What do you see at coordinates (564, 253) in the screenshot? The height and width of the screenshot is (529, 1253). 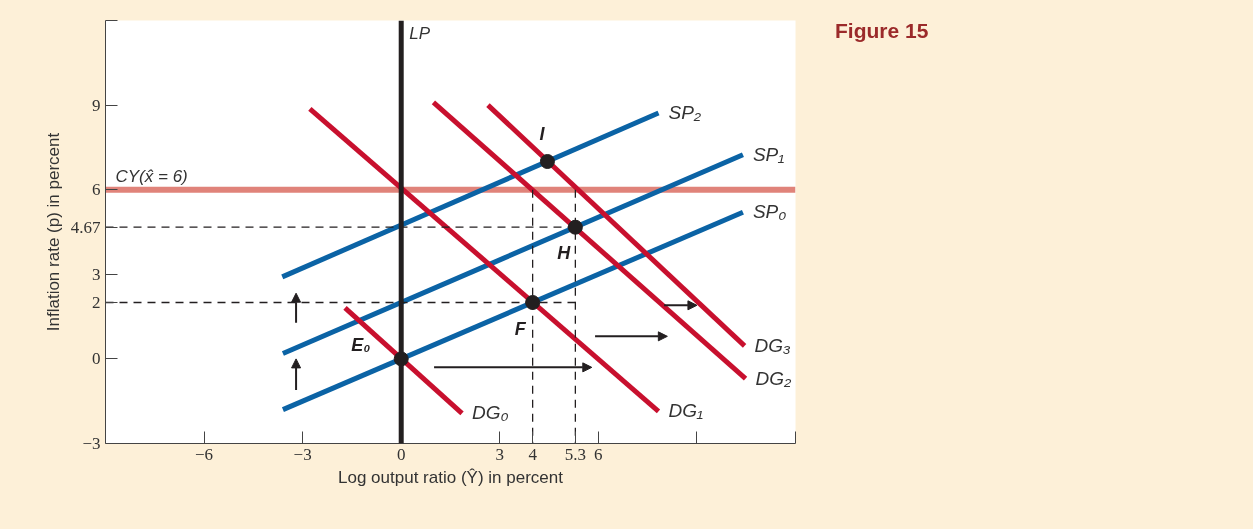 I see `annotation: H` at bounding box center [564, 253].